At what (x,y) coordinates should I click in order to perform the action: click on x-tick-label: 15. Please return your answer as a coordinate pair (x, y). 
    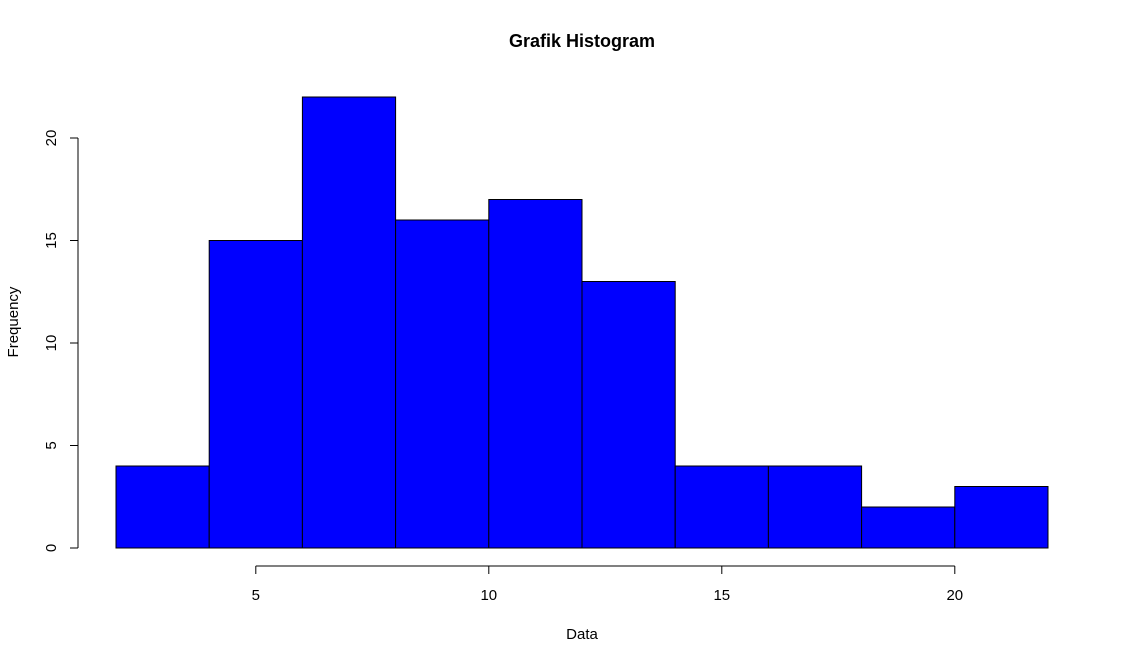
    Looking at the image, I should click on (721, 595).